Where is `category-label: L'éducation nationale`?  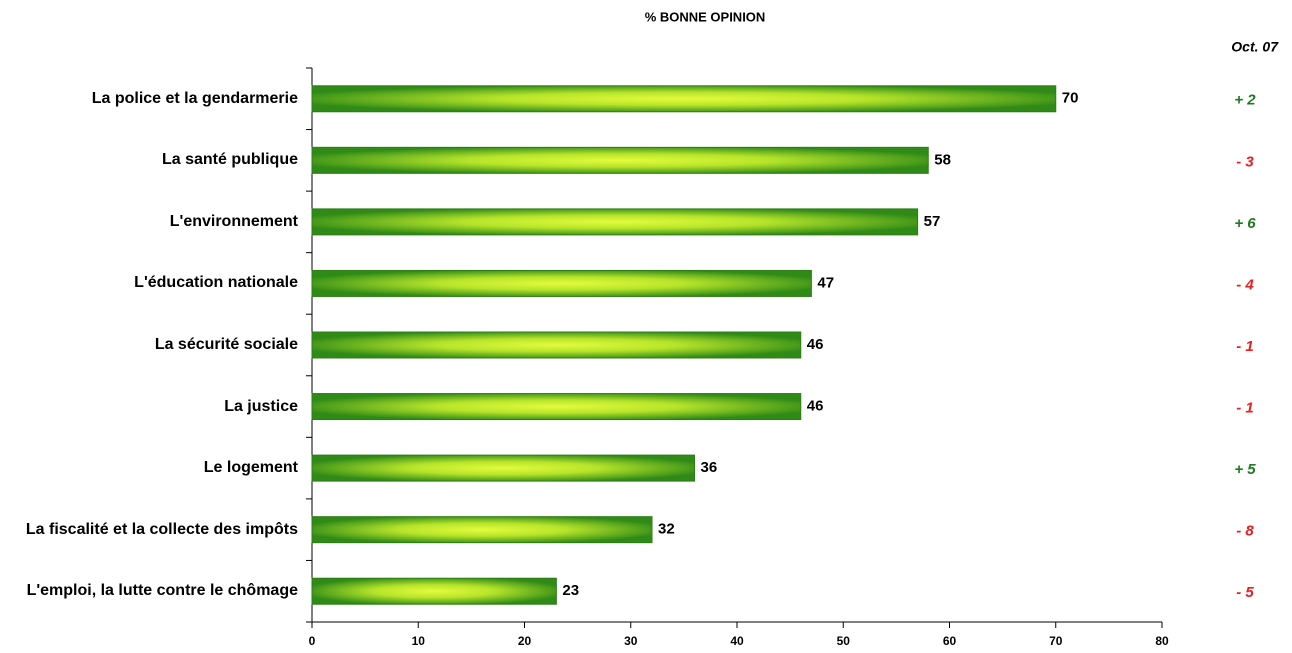 category-label: L'éducation nationale is located at coordinates (216, 283).